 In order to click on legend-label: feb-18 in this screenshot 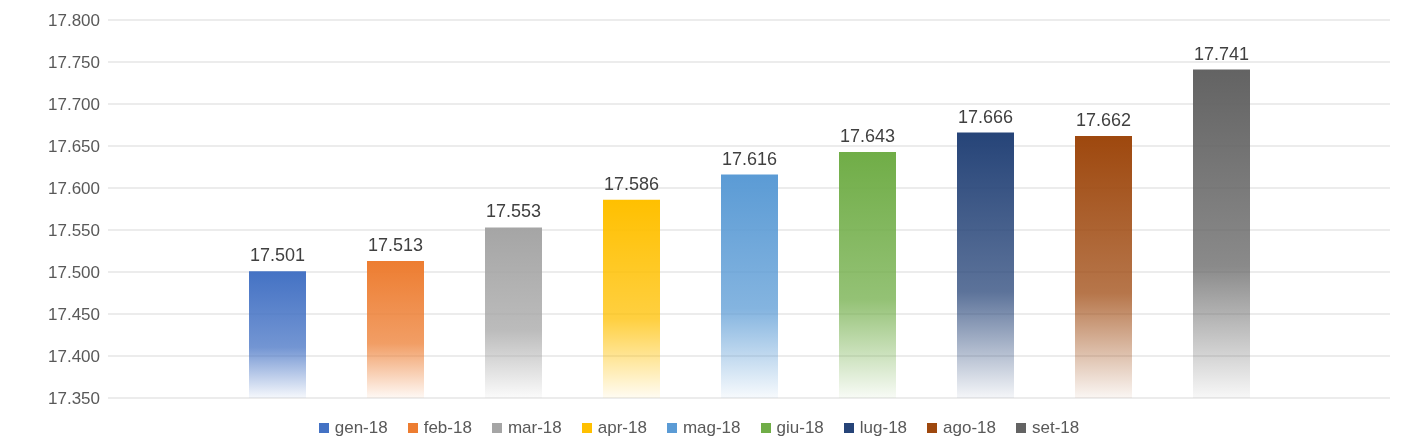, I will do `click(447, 428)`.